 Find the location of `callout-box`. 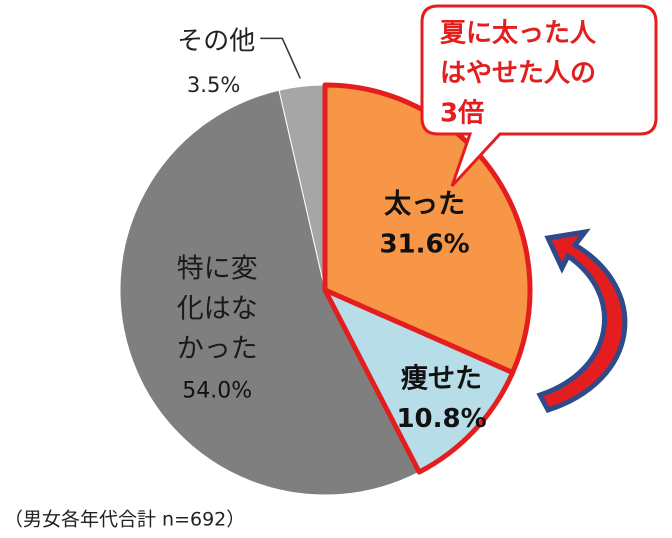

callout-box is located at coordinates (539, 96).